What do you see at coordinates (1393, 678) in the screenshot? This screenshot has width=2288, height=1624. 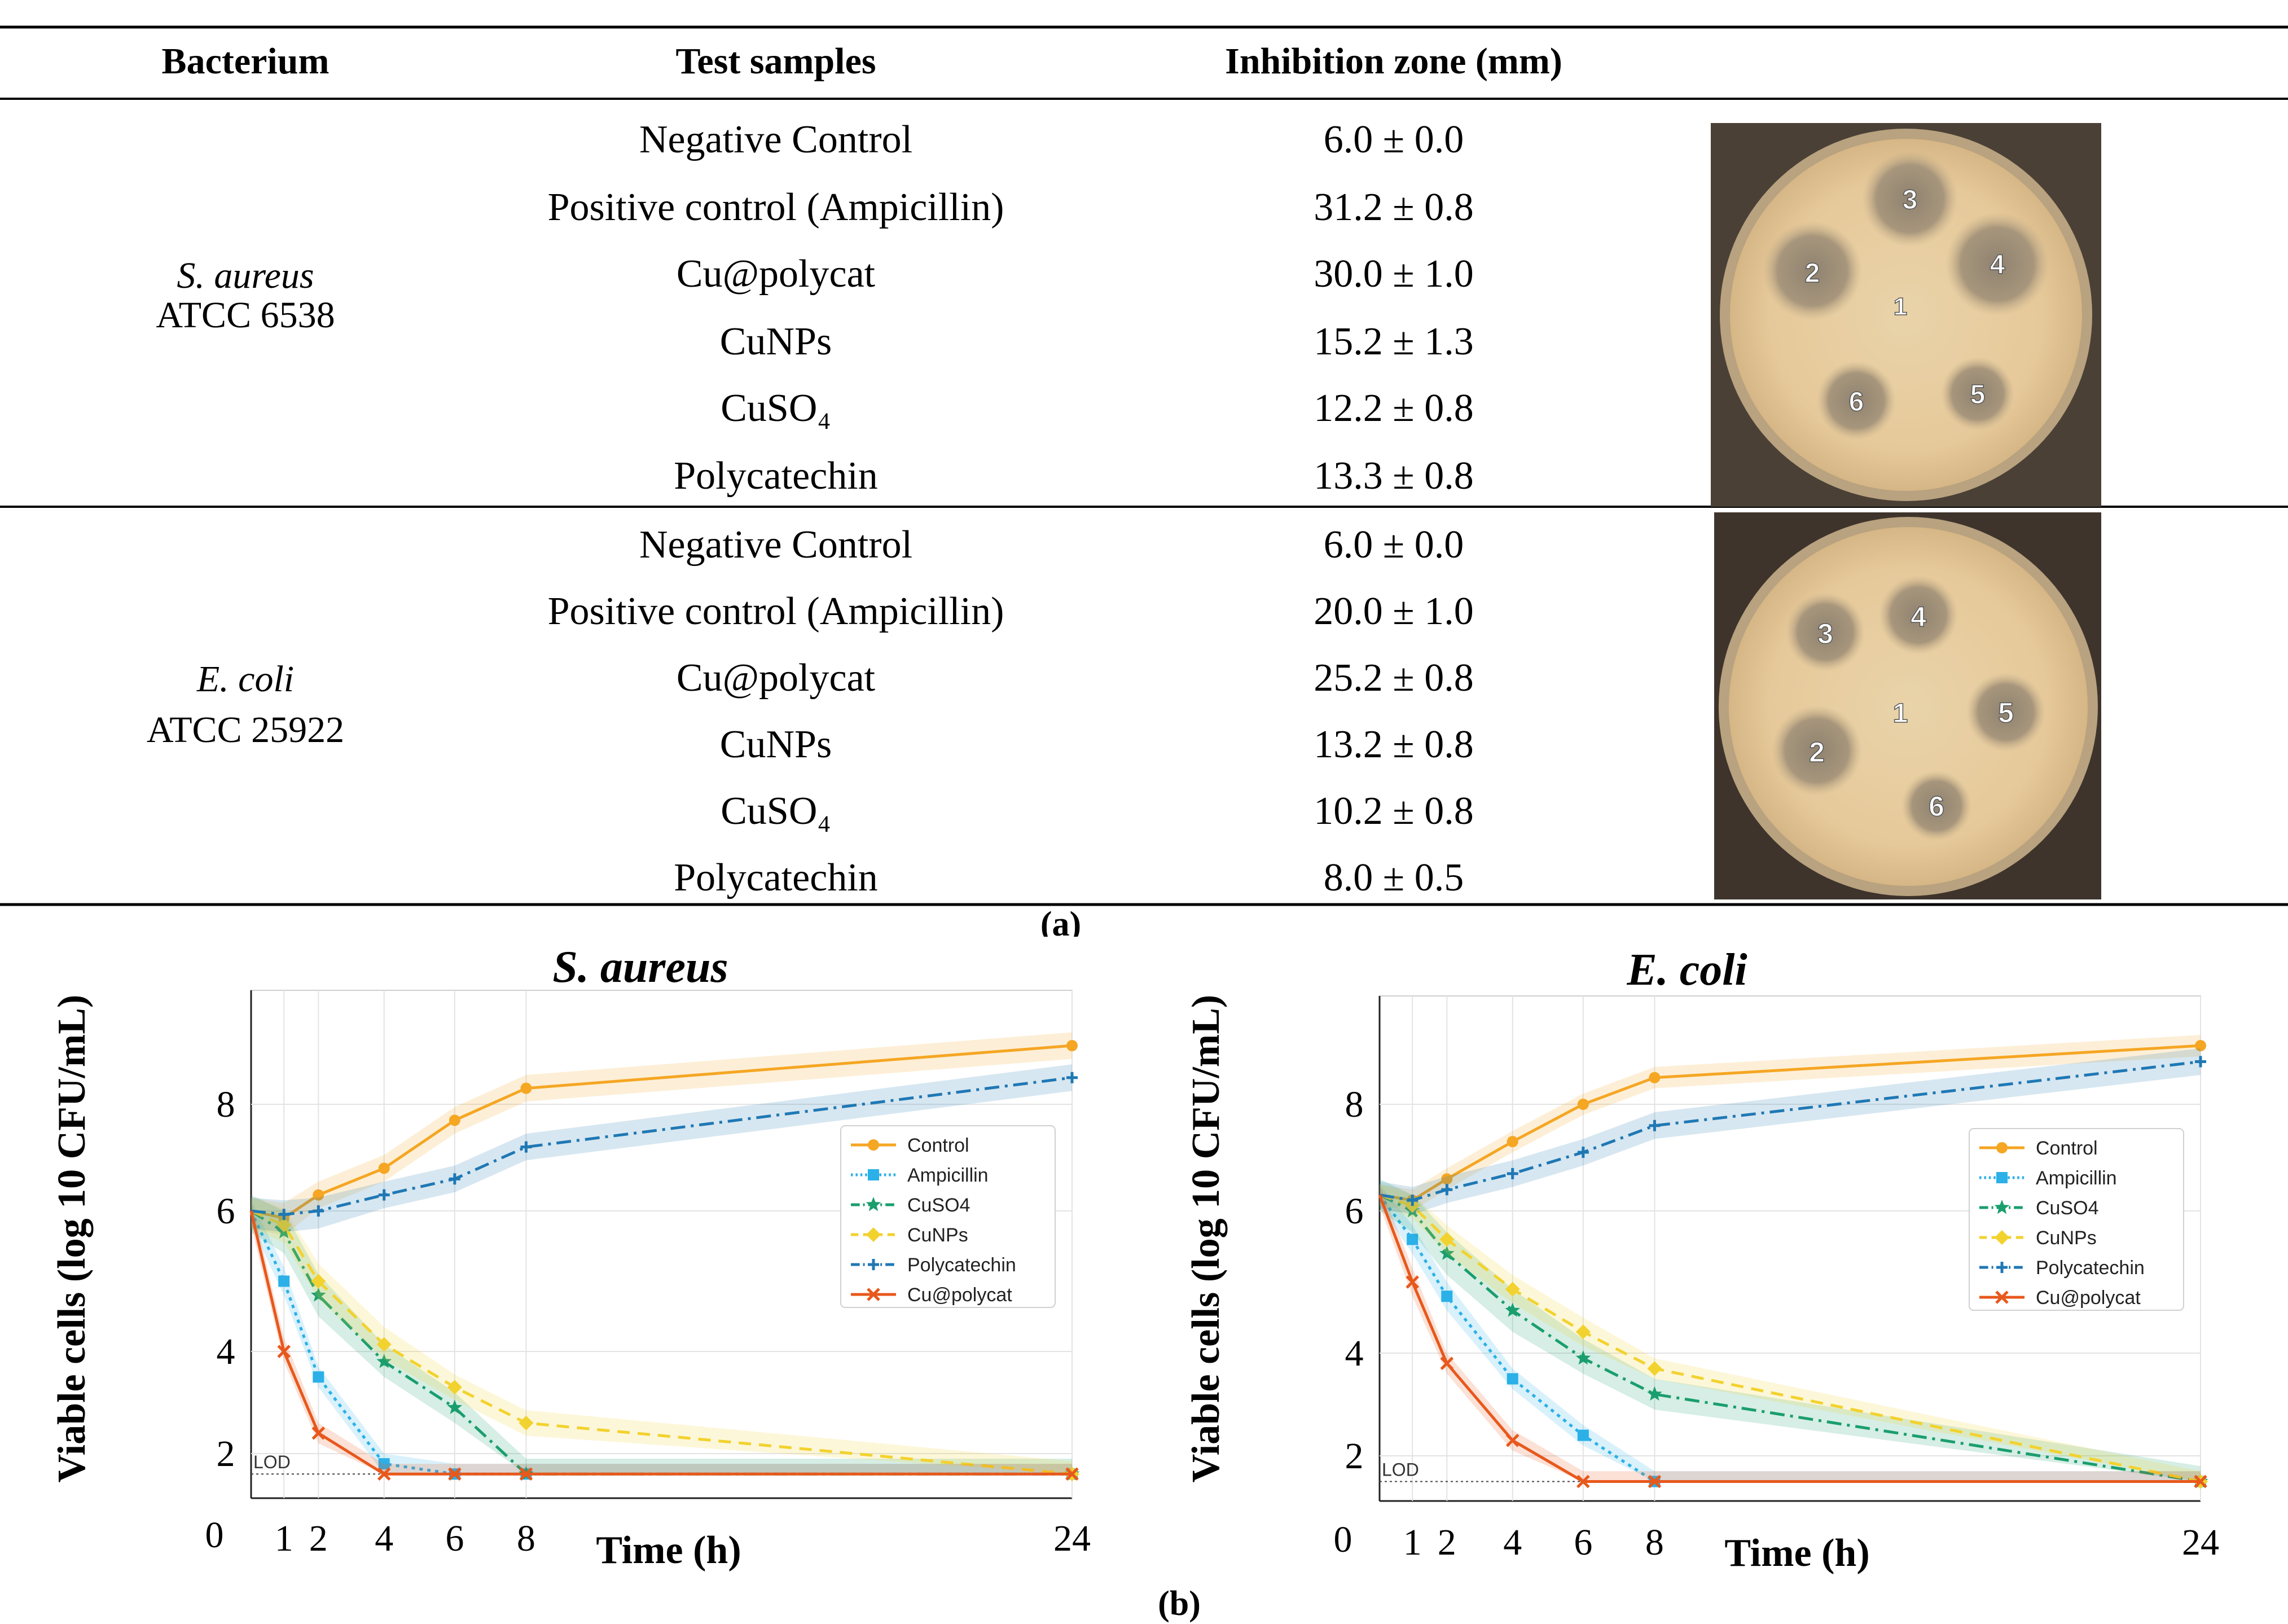 I see `zone-value: 25.2 ± 0.8` at bounding box center [1393, 678].